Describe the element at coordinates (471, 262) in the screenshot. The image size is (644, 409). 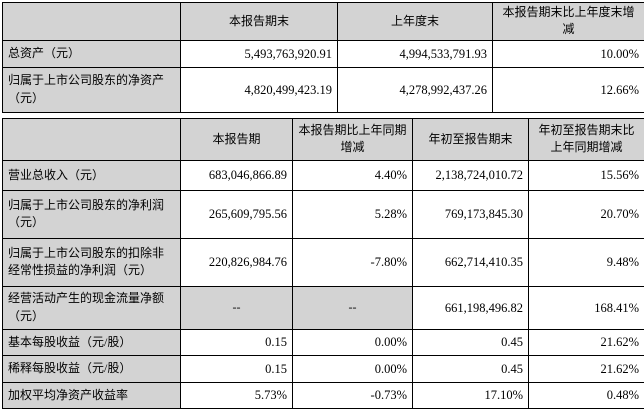
I see `cell-value: 662,714,410.35` at that location.